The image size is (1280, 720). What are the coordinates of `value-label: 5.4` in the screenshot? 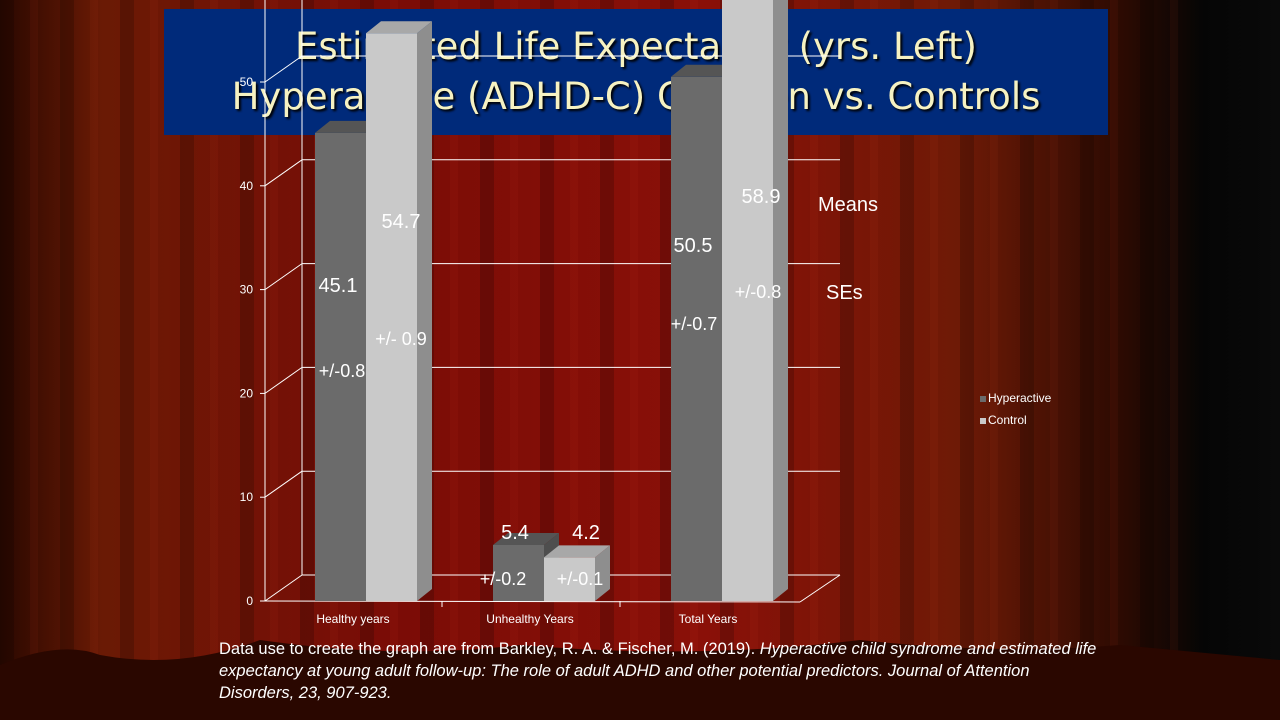 It's located at (515, 533).